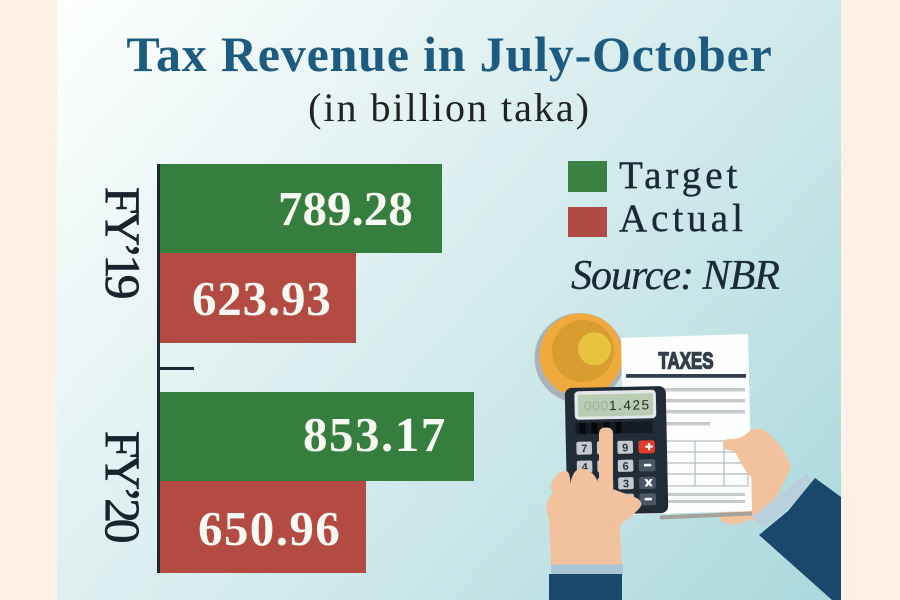 The width and height of the screenshot is (900, 600). What do you see at coordinates (625, 448) in the screenshot?
I see `svg-text: 9` at bounding box center [625, 448].